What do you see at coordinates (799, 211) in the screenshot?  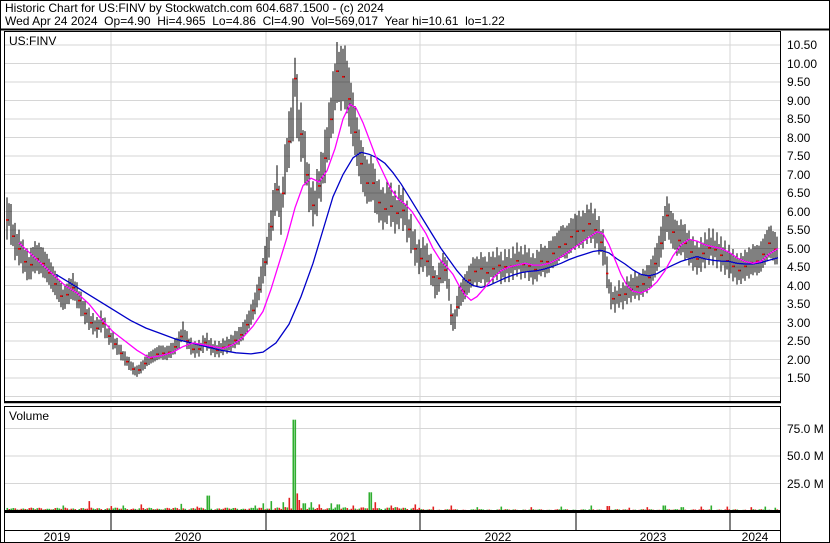 I see `price-tick-label: 6.00` at bounding box center [799, 211].